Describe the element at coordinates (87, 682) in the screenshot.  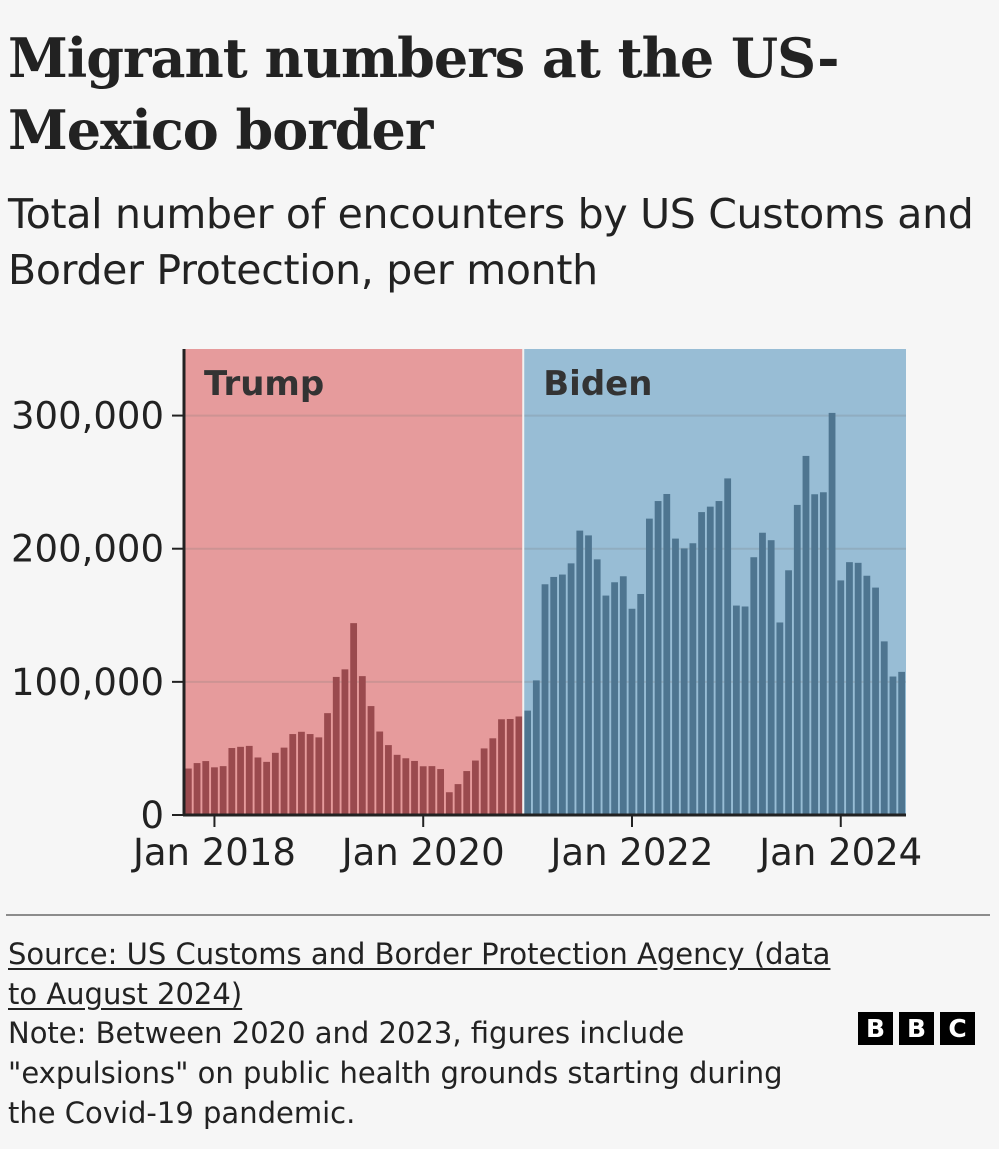
I see `y-tick-label: 100,000` at that location.